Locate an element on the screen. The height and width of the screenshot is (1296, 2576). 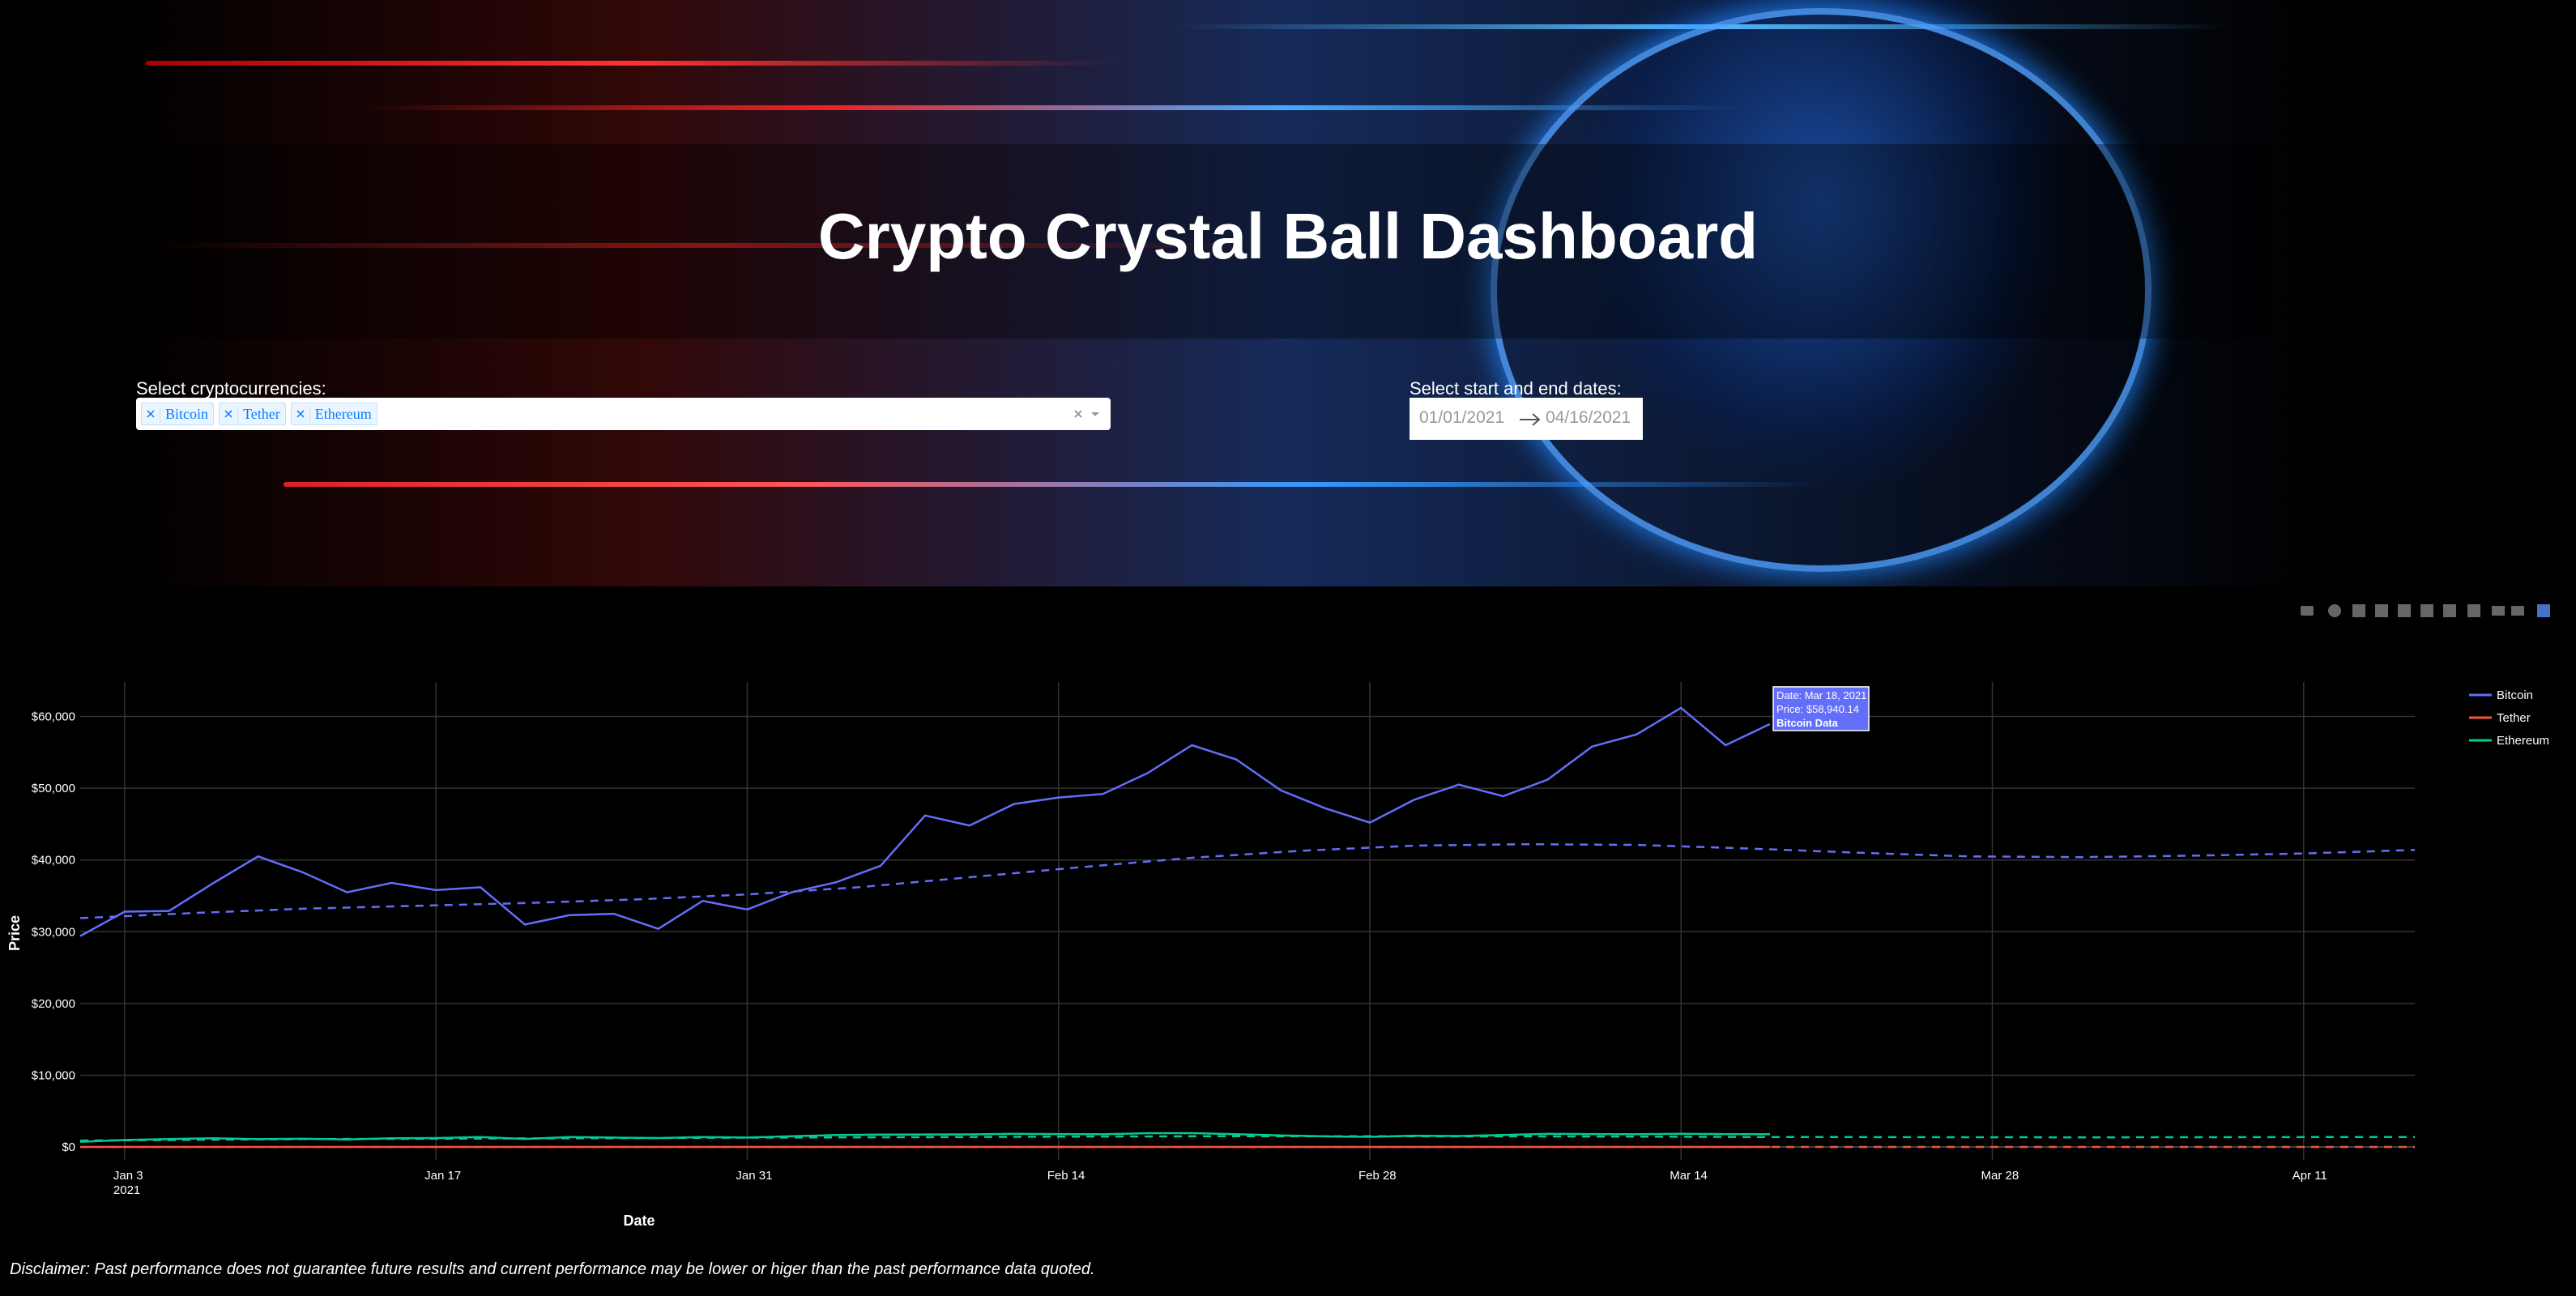
chip: Ethereum is located at coordinates (333, 414).